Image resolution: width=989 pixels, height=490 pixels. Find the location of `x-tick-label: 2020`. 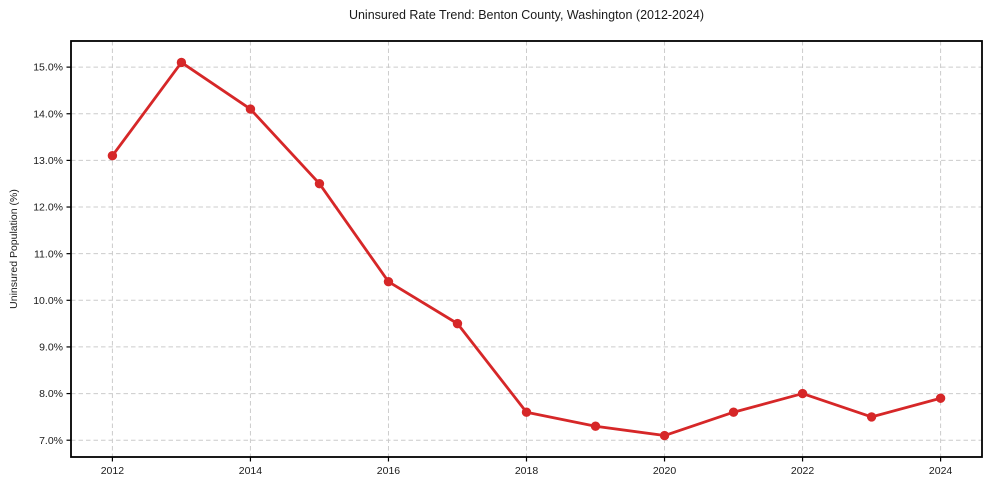

x-tick-label: 2020 is located at coordinates (665, 471).